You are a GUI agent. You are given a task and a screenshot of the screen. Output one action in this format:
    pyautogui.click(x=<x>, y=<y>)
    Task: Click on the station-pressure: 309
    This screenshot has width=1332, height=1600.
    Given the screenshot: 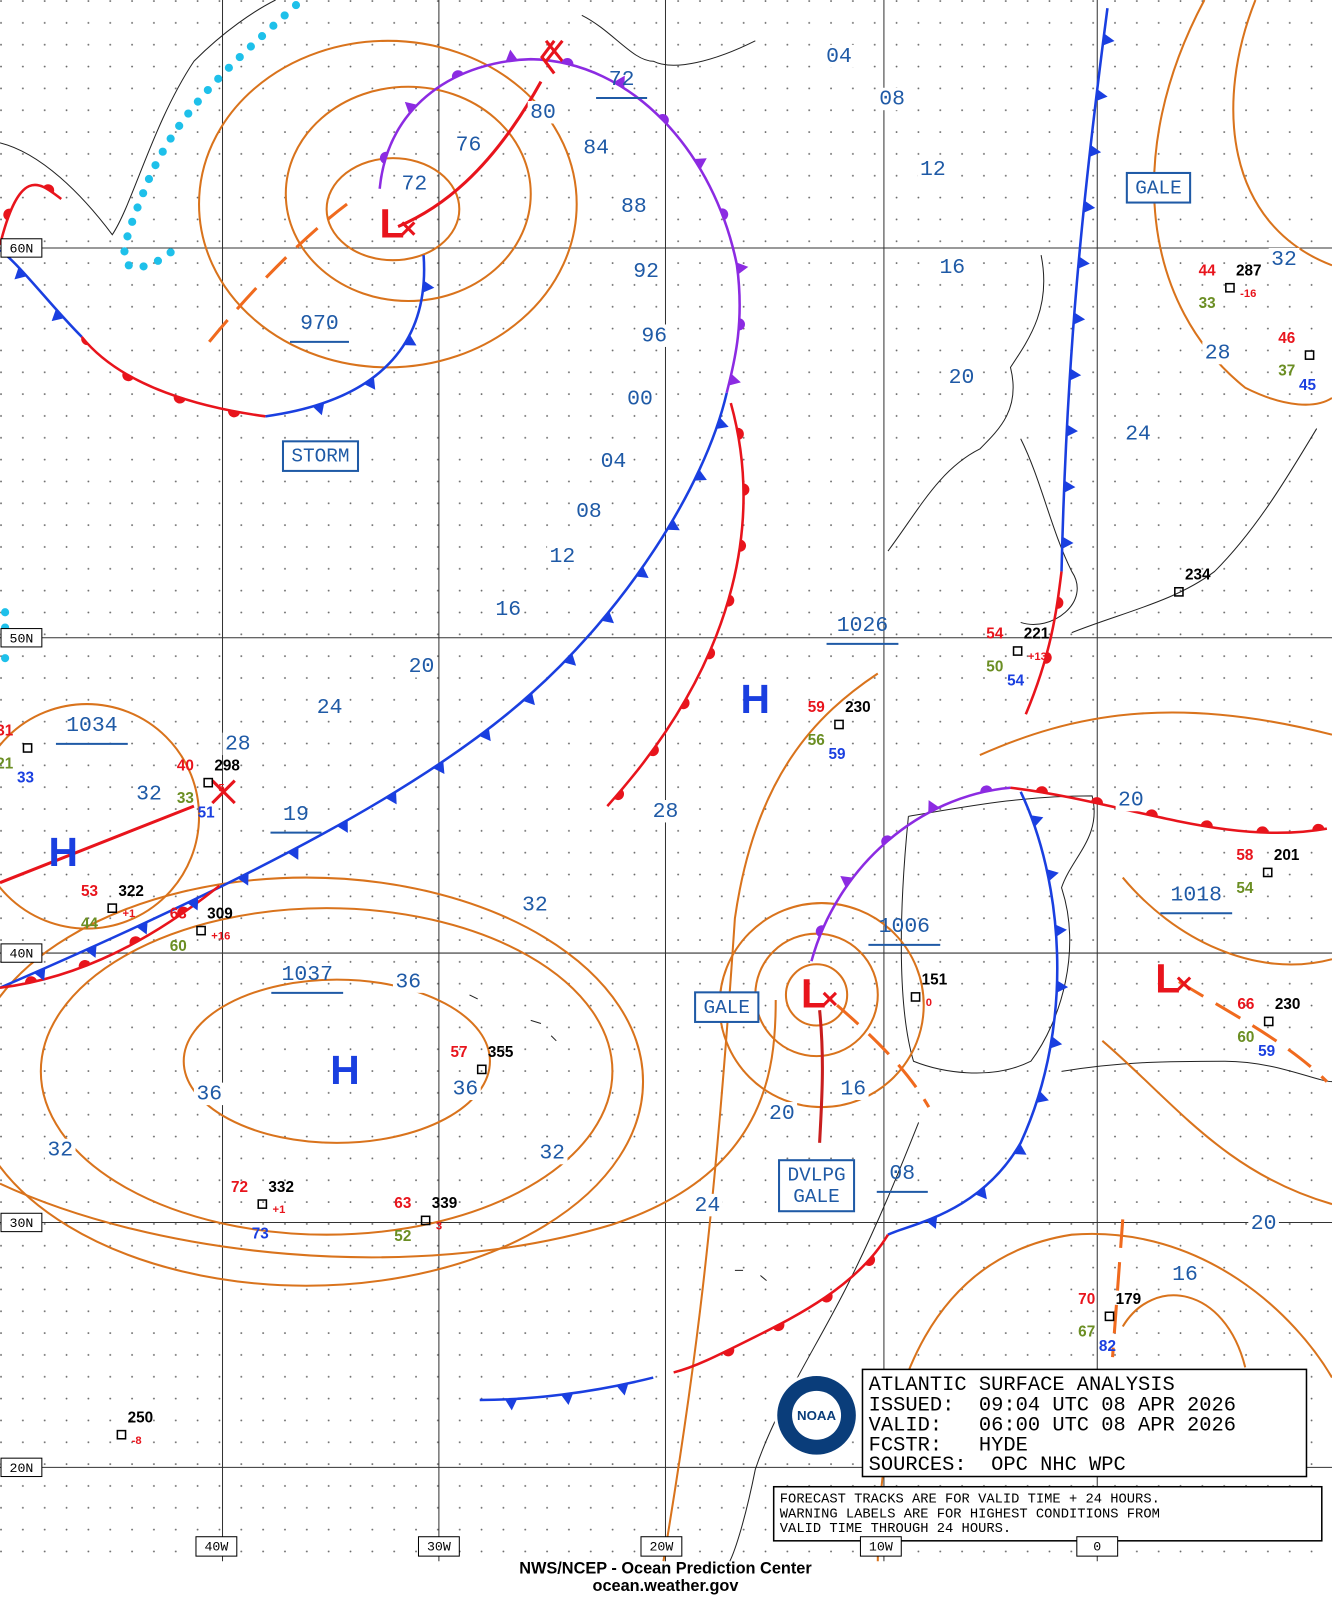 What is the action you would take?
    pyautogui.click(x=220, y=913)
    